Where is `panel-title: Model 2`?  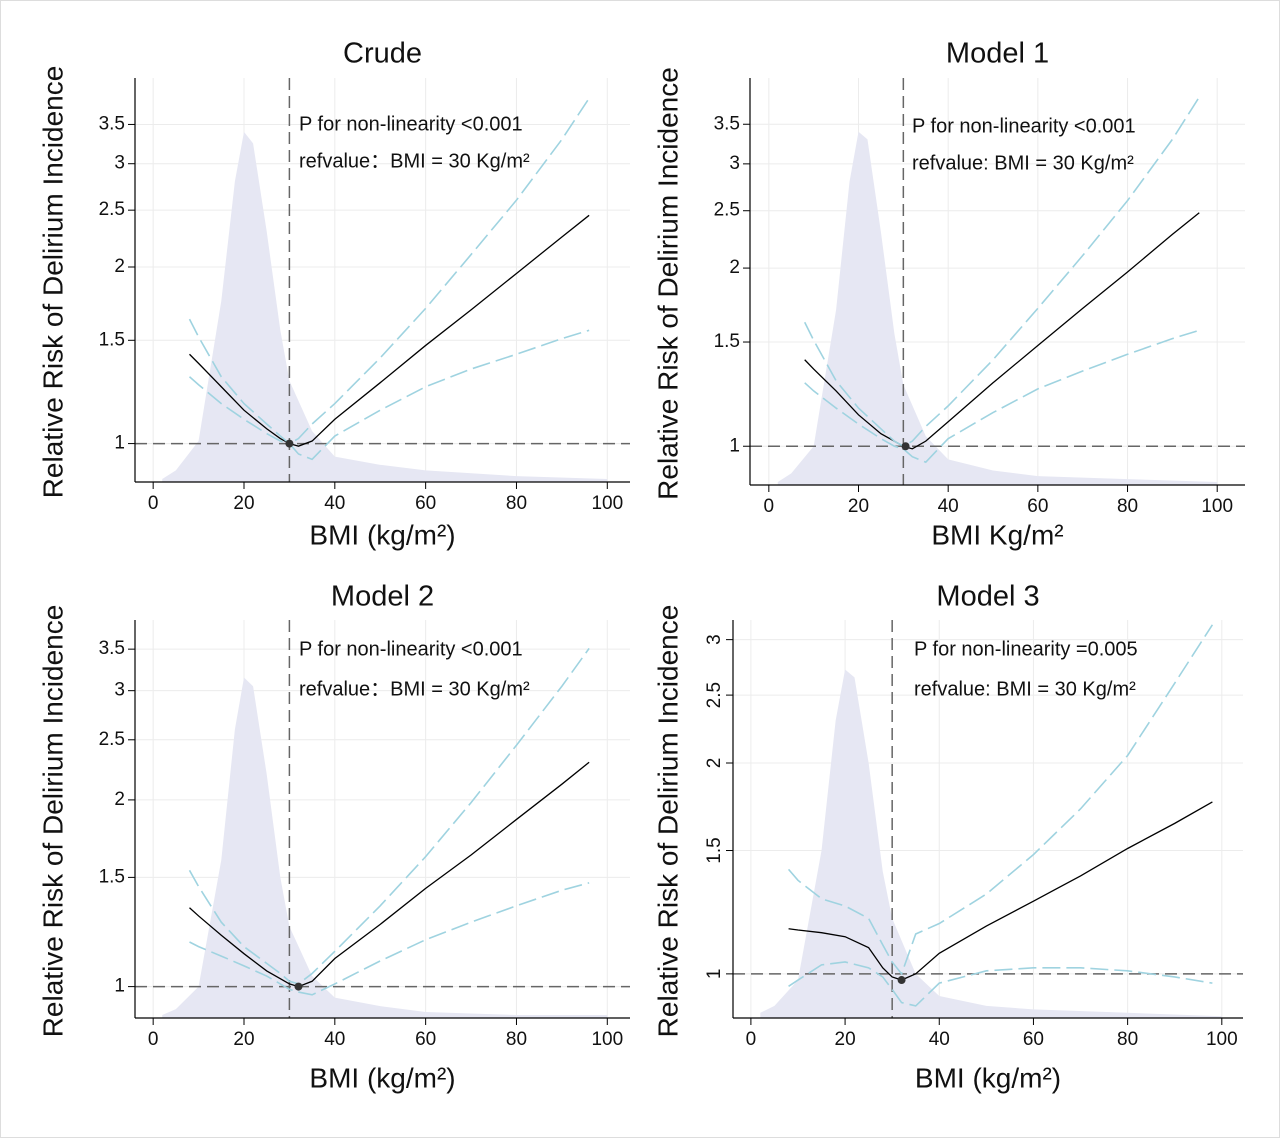 panel-title: Model 2 is located at coordinates (382, 597).